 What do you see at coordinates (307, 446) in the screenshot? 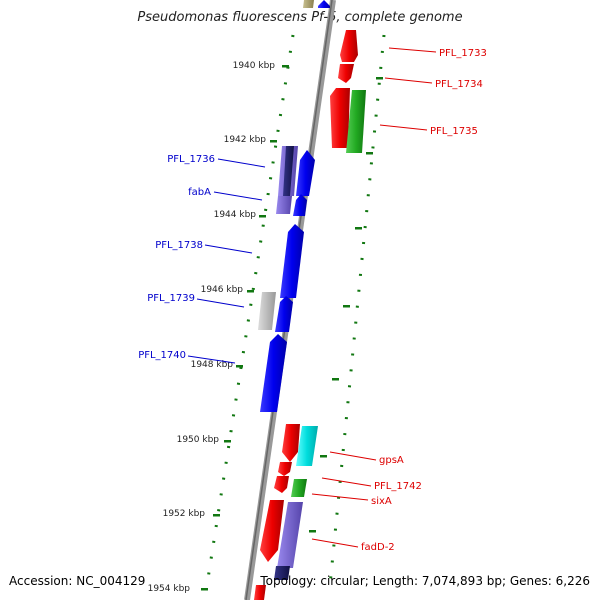
I see `gene-gps-a-cyan` at bounding box center [307, 446].